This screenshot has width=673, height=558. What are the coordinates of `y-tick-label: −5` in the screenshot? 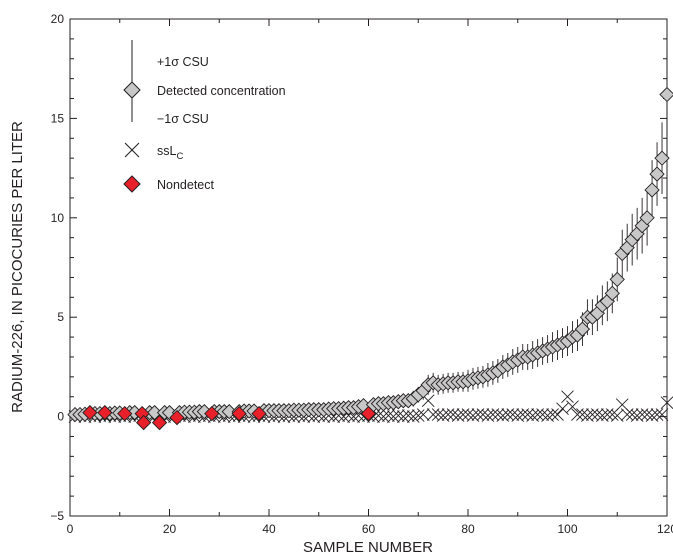 It's located at (57, 516).